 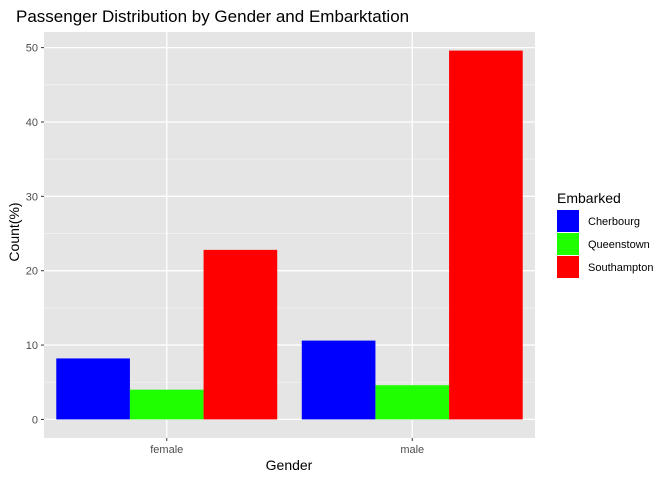 I want to click on bar-queenstown-male, so click(x=412, y=402).